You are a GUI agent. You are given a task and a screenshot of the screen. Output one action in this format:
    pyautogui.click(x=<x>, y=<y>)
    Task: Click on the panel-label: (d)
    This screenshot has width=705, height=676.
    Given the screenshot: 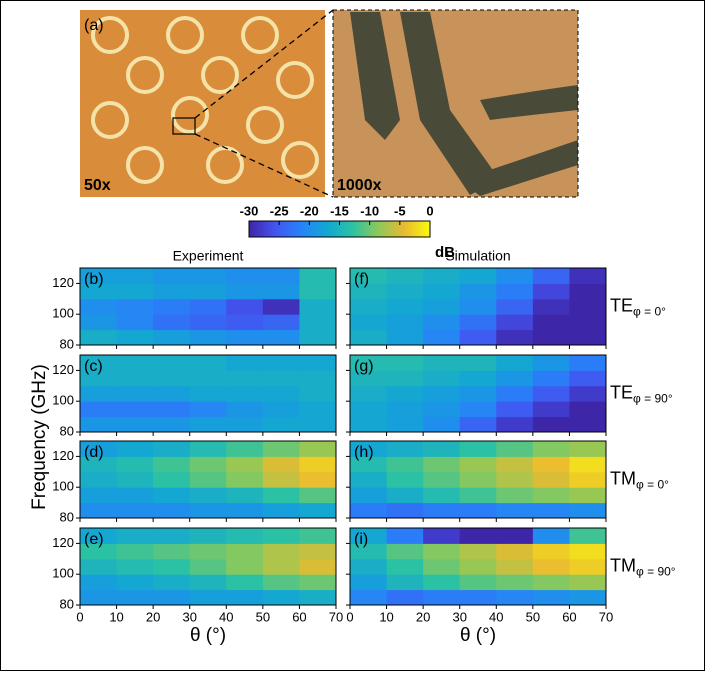 What is the action you would take?
    pyautogui.click(x=94, y=452)
    